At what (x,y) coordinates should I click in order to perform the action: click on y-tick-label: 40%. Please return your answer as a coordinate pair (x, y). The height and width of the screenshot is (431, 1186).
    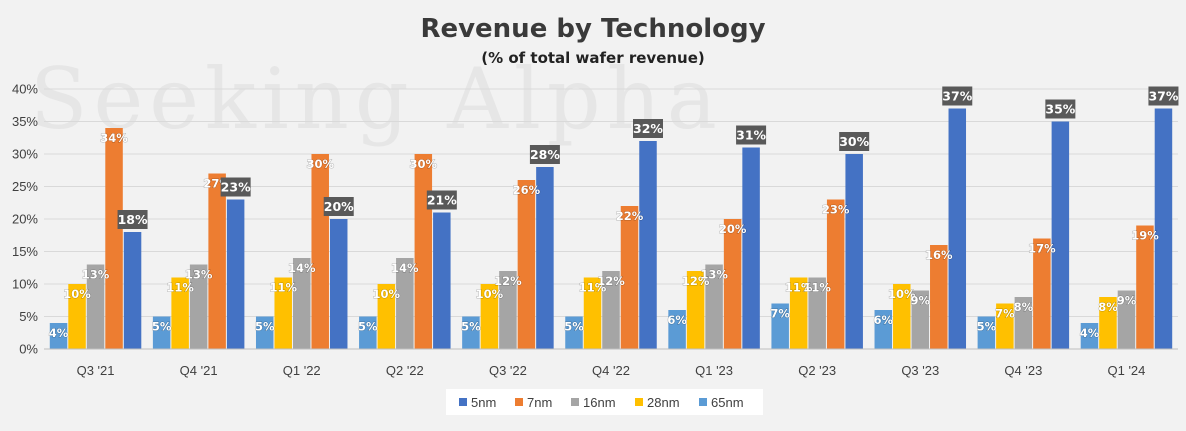
    Looking at the image, I should click on (25, 89).